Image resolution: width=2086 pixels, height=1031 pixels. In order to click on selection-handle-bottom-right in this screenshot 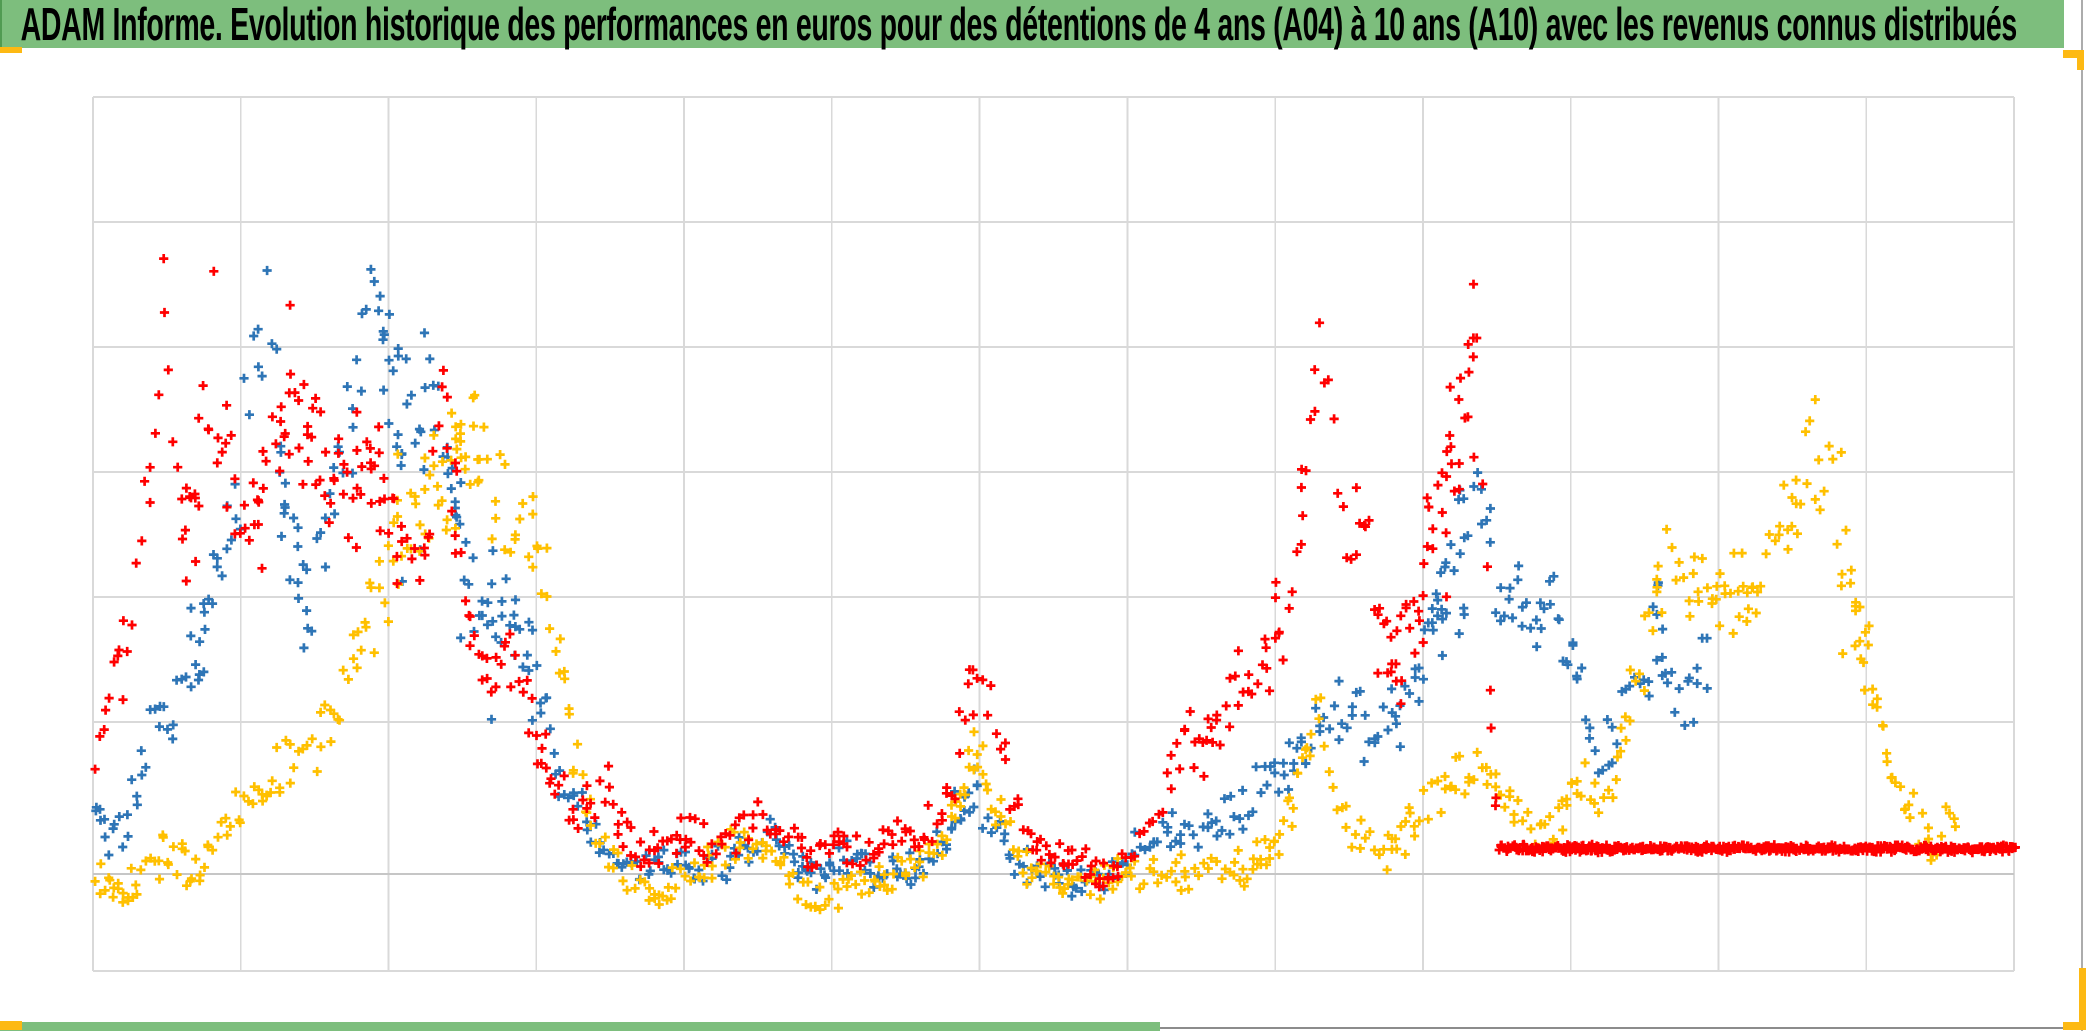, I will do `click(2074, 1026)`.